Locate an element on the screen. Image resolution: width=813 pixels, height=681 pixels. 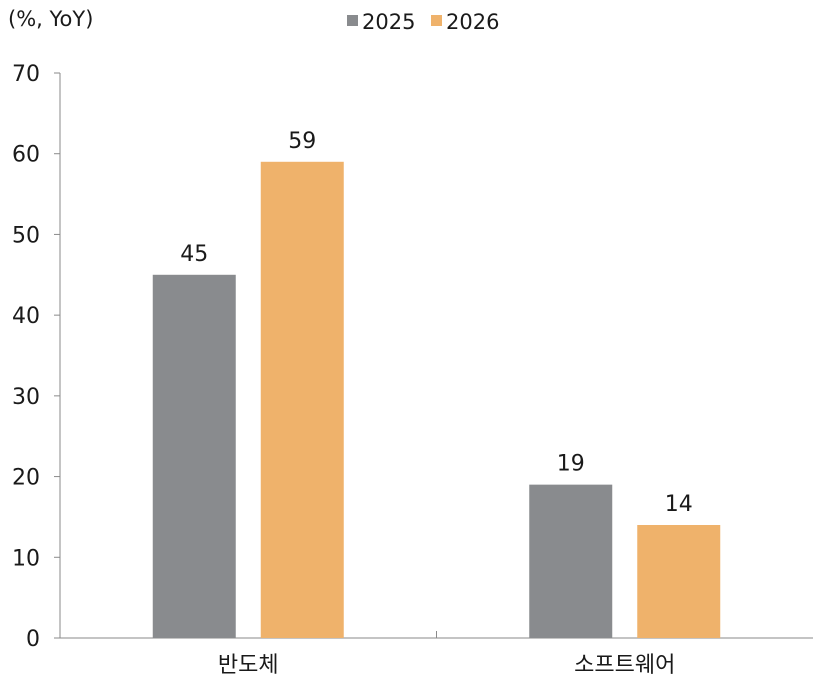
data-label-2026-cat-1: 59 is located at coordinates (302, 141).